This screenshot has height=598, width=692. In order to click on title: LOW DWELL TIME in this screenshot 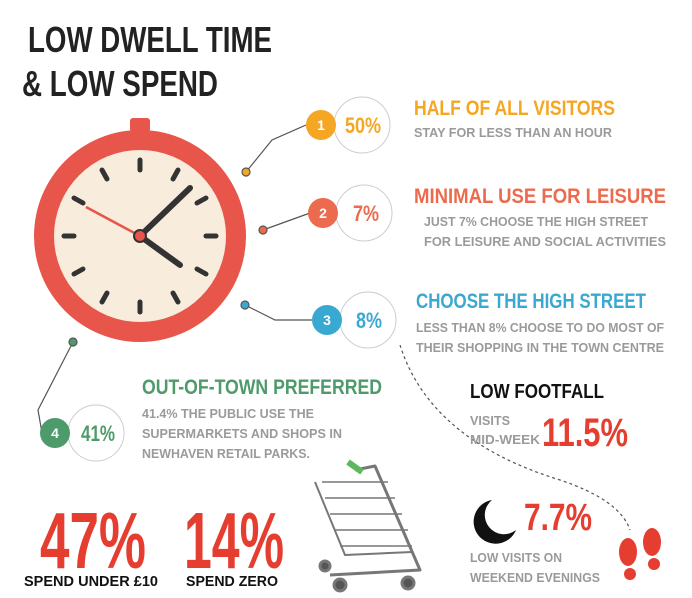, I will do `click(150, 39)`.